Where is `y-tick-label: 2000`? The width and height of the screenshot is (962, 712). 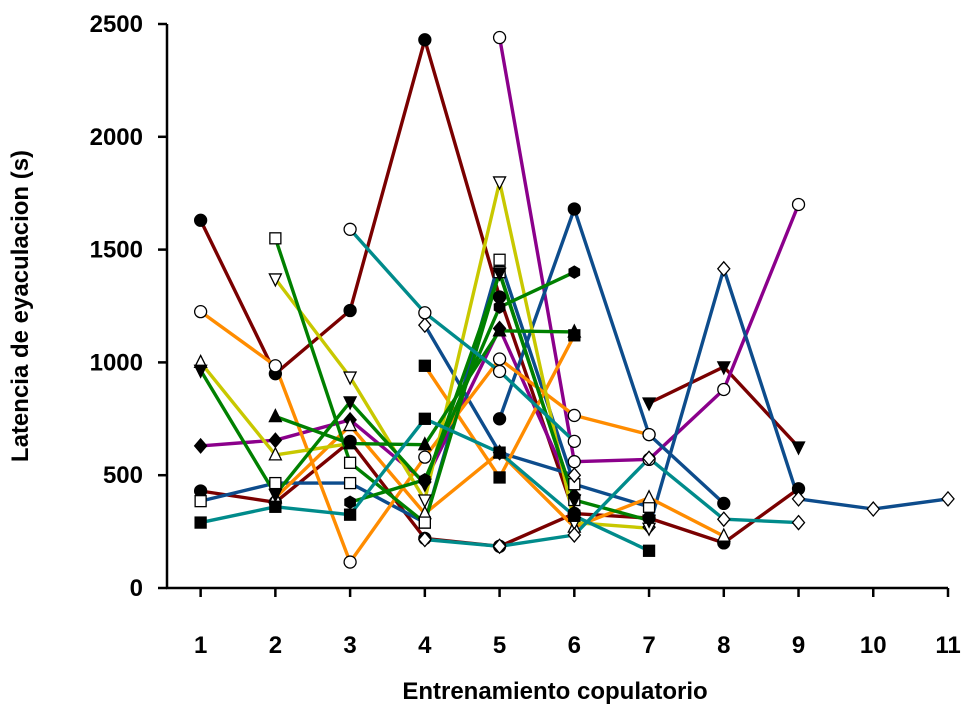
y-tick-label: 2000 is located at coordinates (116, 137).